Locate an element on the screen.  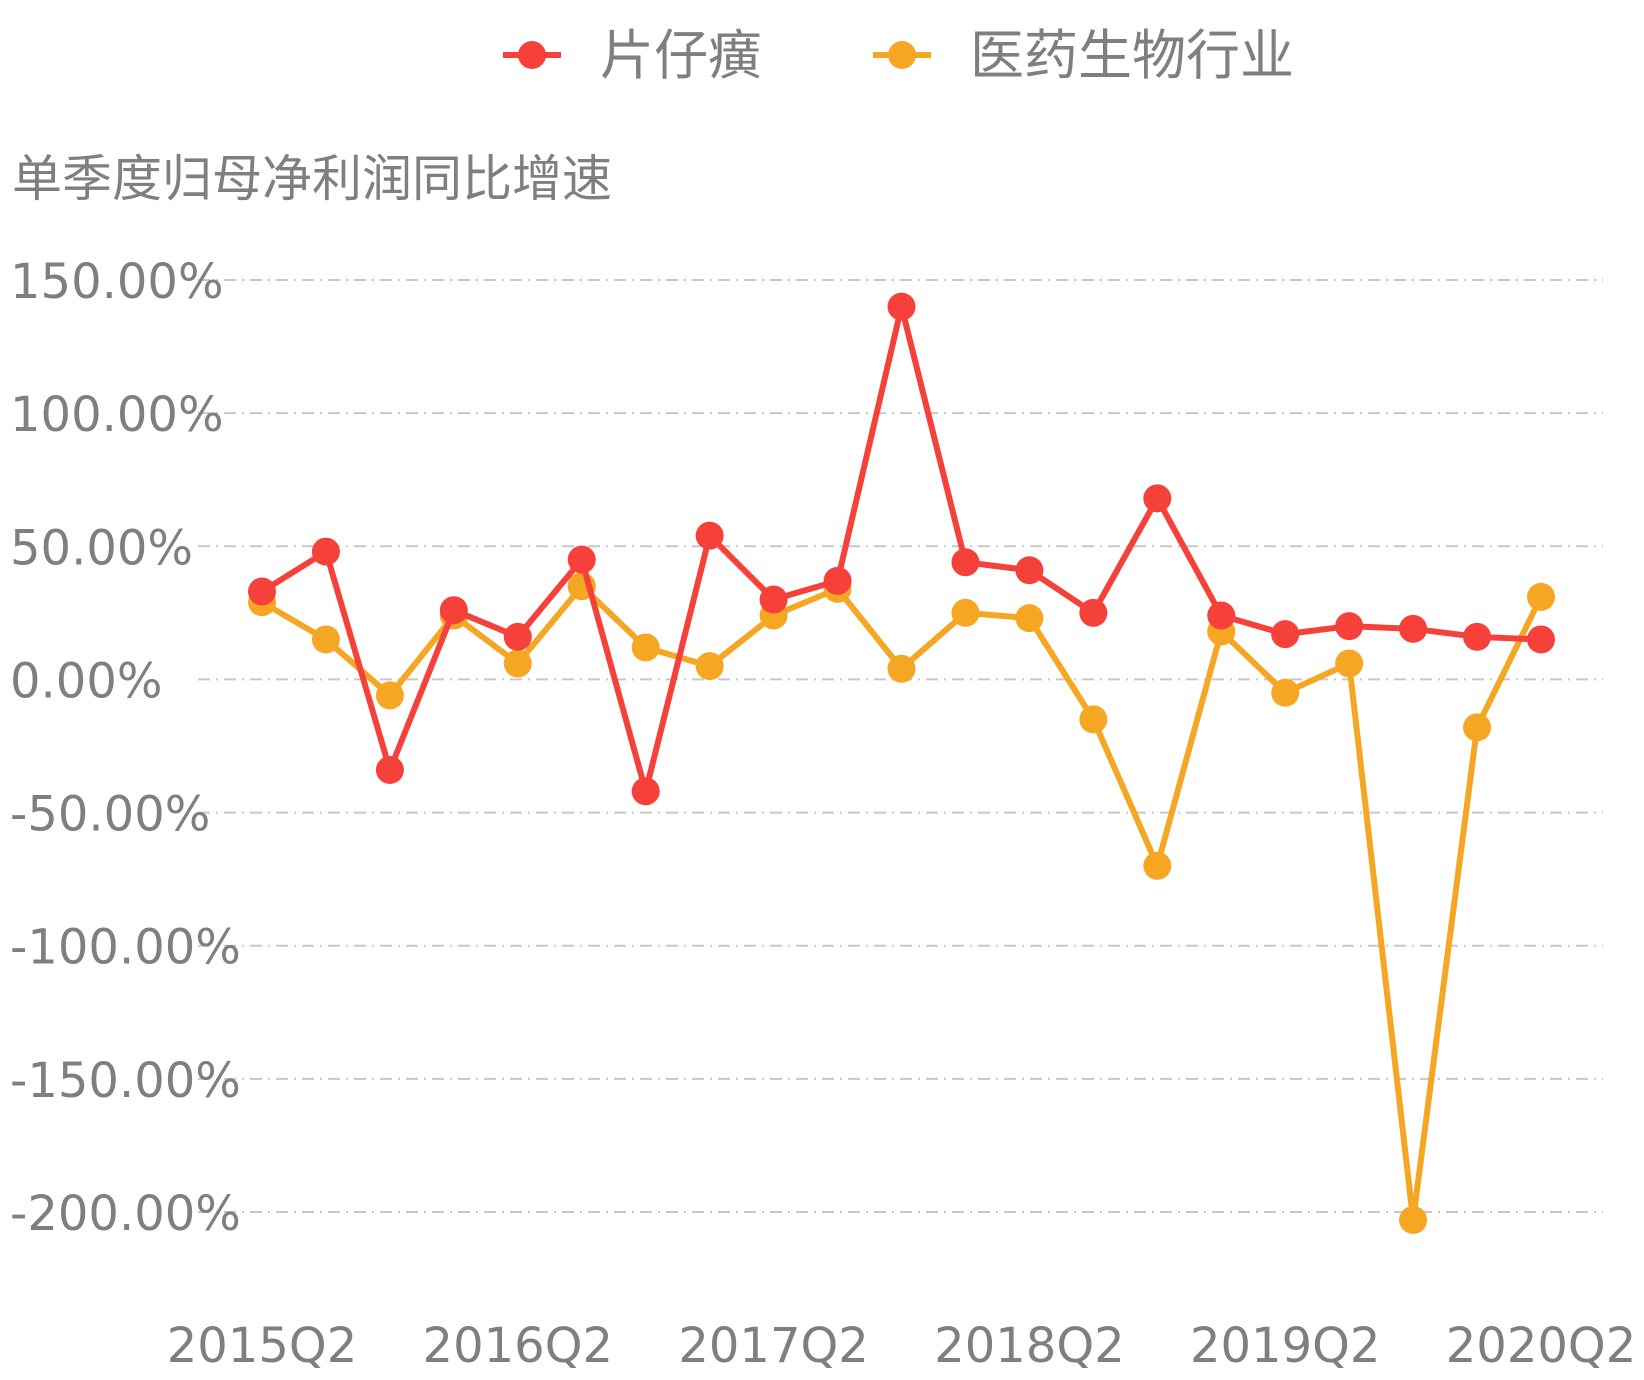
y-tick-label: -100.00% is located at coordinates (125, 948).